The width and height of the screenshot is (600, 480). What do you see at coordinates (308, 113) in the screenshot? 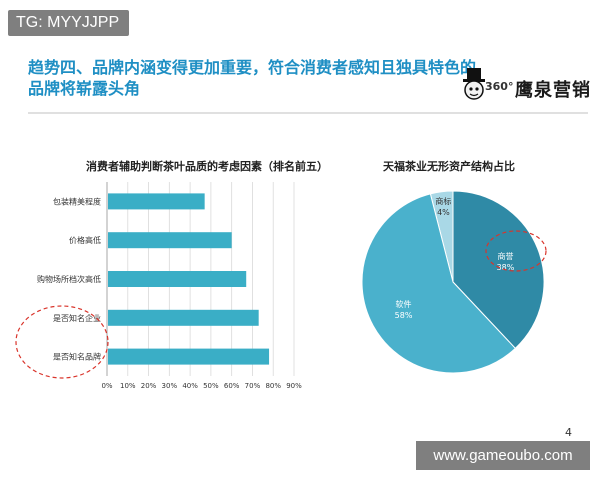
I see `header-divider` at bounding box center [308, 113].